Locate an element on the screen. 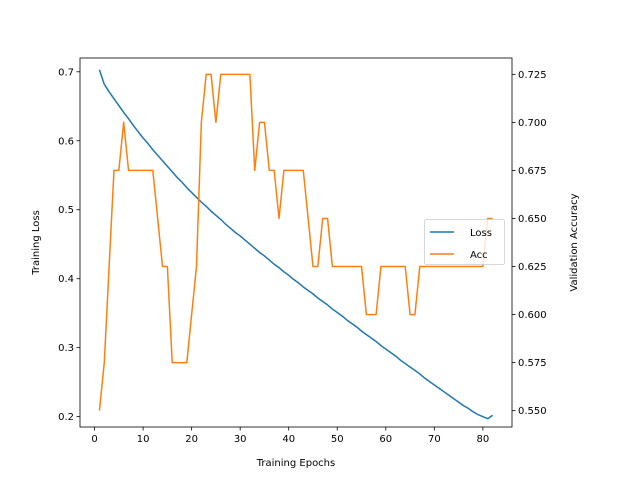  left-y-axis-title: Training Loss is located at coordinates (36, 243).